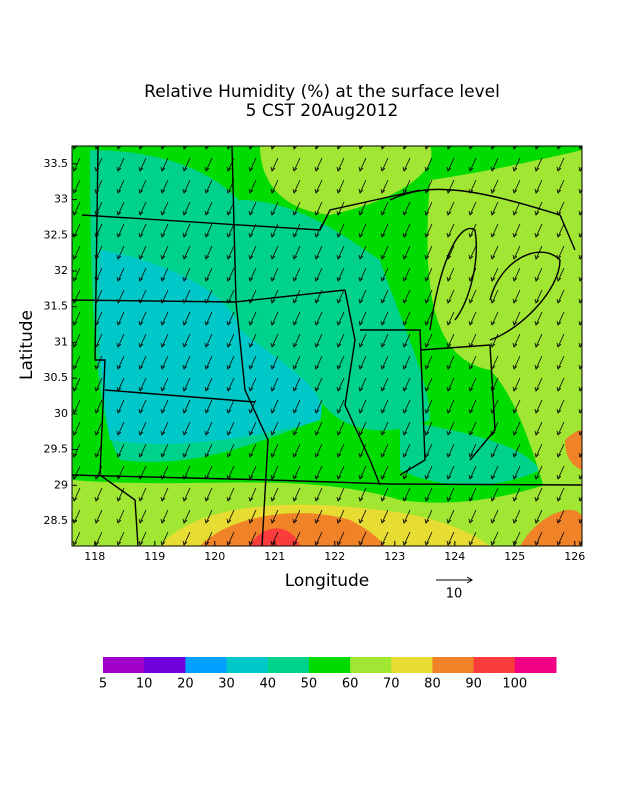 This screenshot has height=804, width=618. What do you see at coordinates (61, 341) in the screenshot?
I see `y-tick-label: 31` at bounding box center [61, 341].